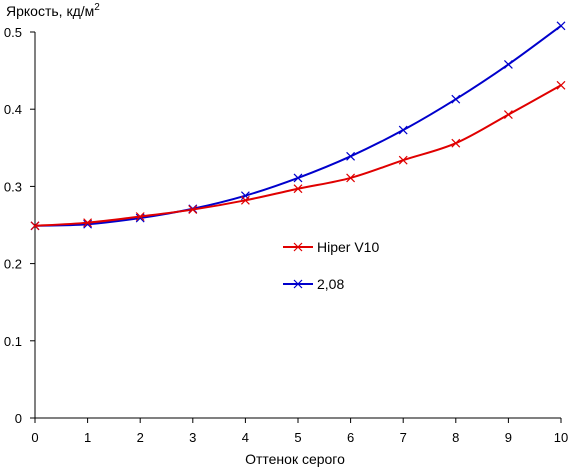 The width and height of the screenshot is (570, 468). Describe the element at coordinates (245, 437) in the screenshot. I see `x-tick-label: 4` at that location.